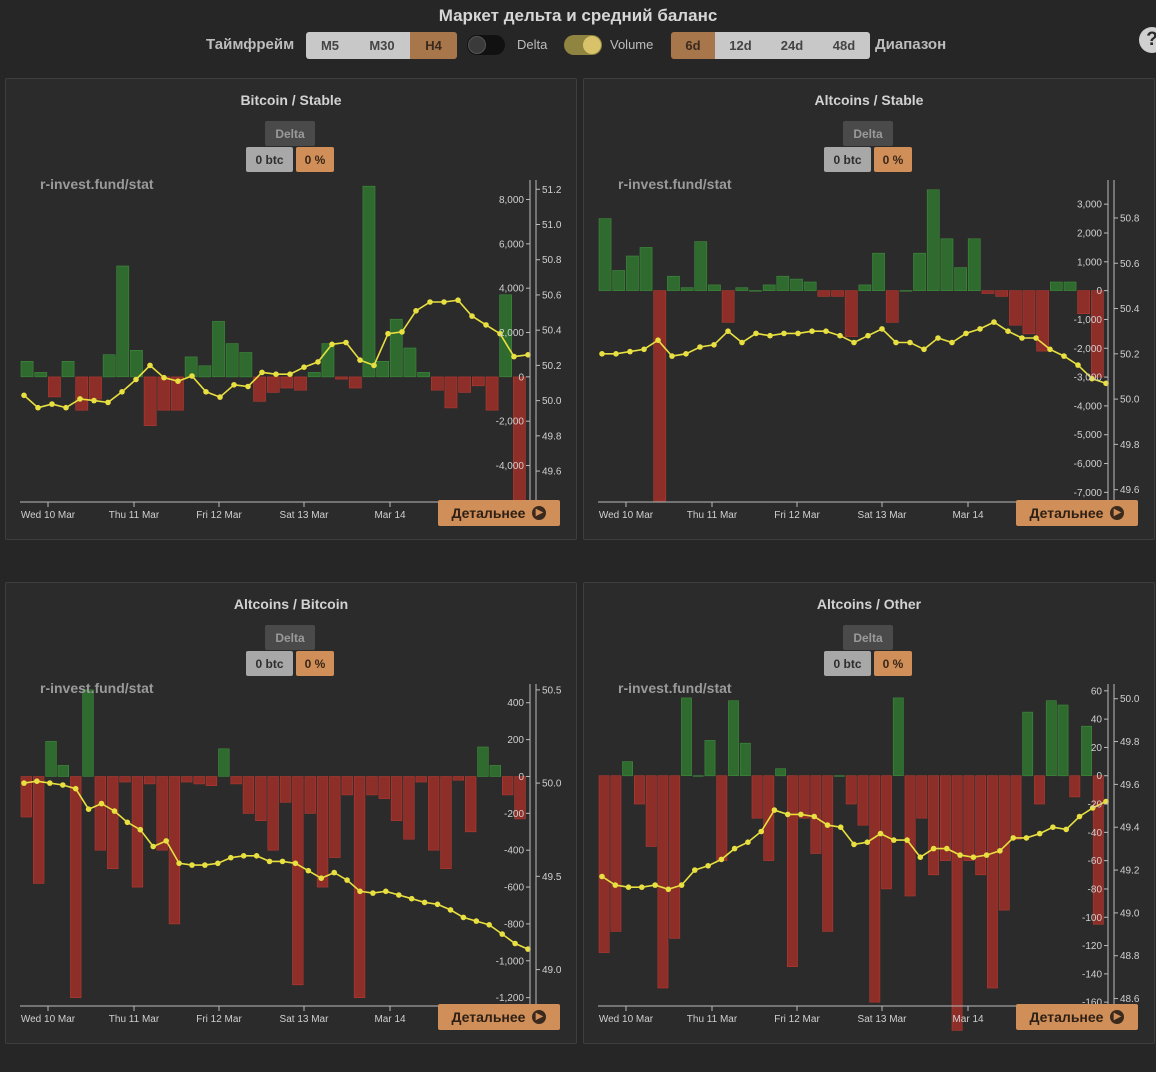 The width and height of the screenshot is (1156, 1072). Describe the element at coordinates (1130, 400) in the screenshot. I see `right-axis-tick-label: 50.0` at that location.